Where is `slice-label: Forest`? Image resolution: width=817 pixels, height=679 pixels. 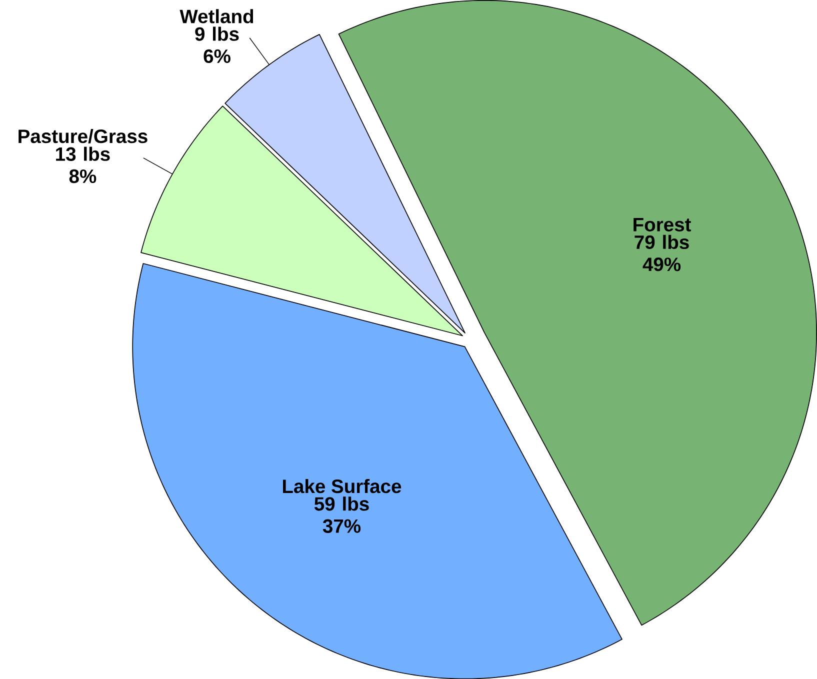 slice-label: Forest is located at coordinates (663, 225).